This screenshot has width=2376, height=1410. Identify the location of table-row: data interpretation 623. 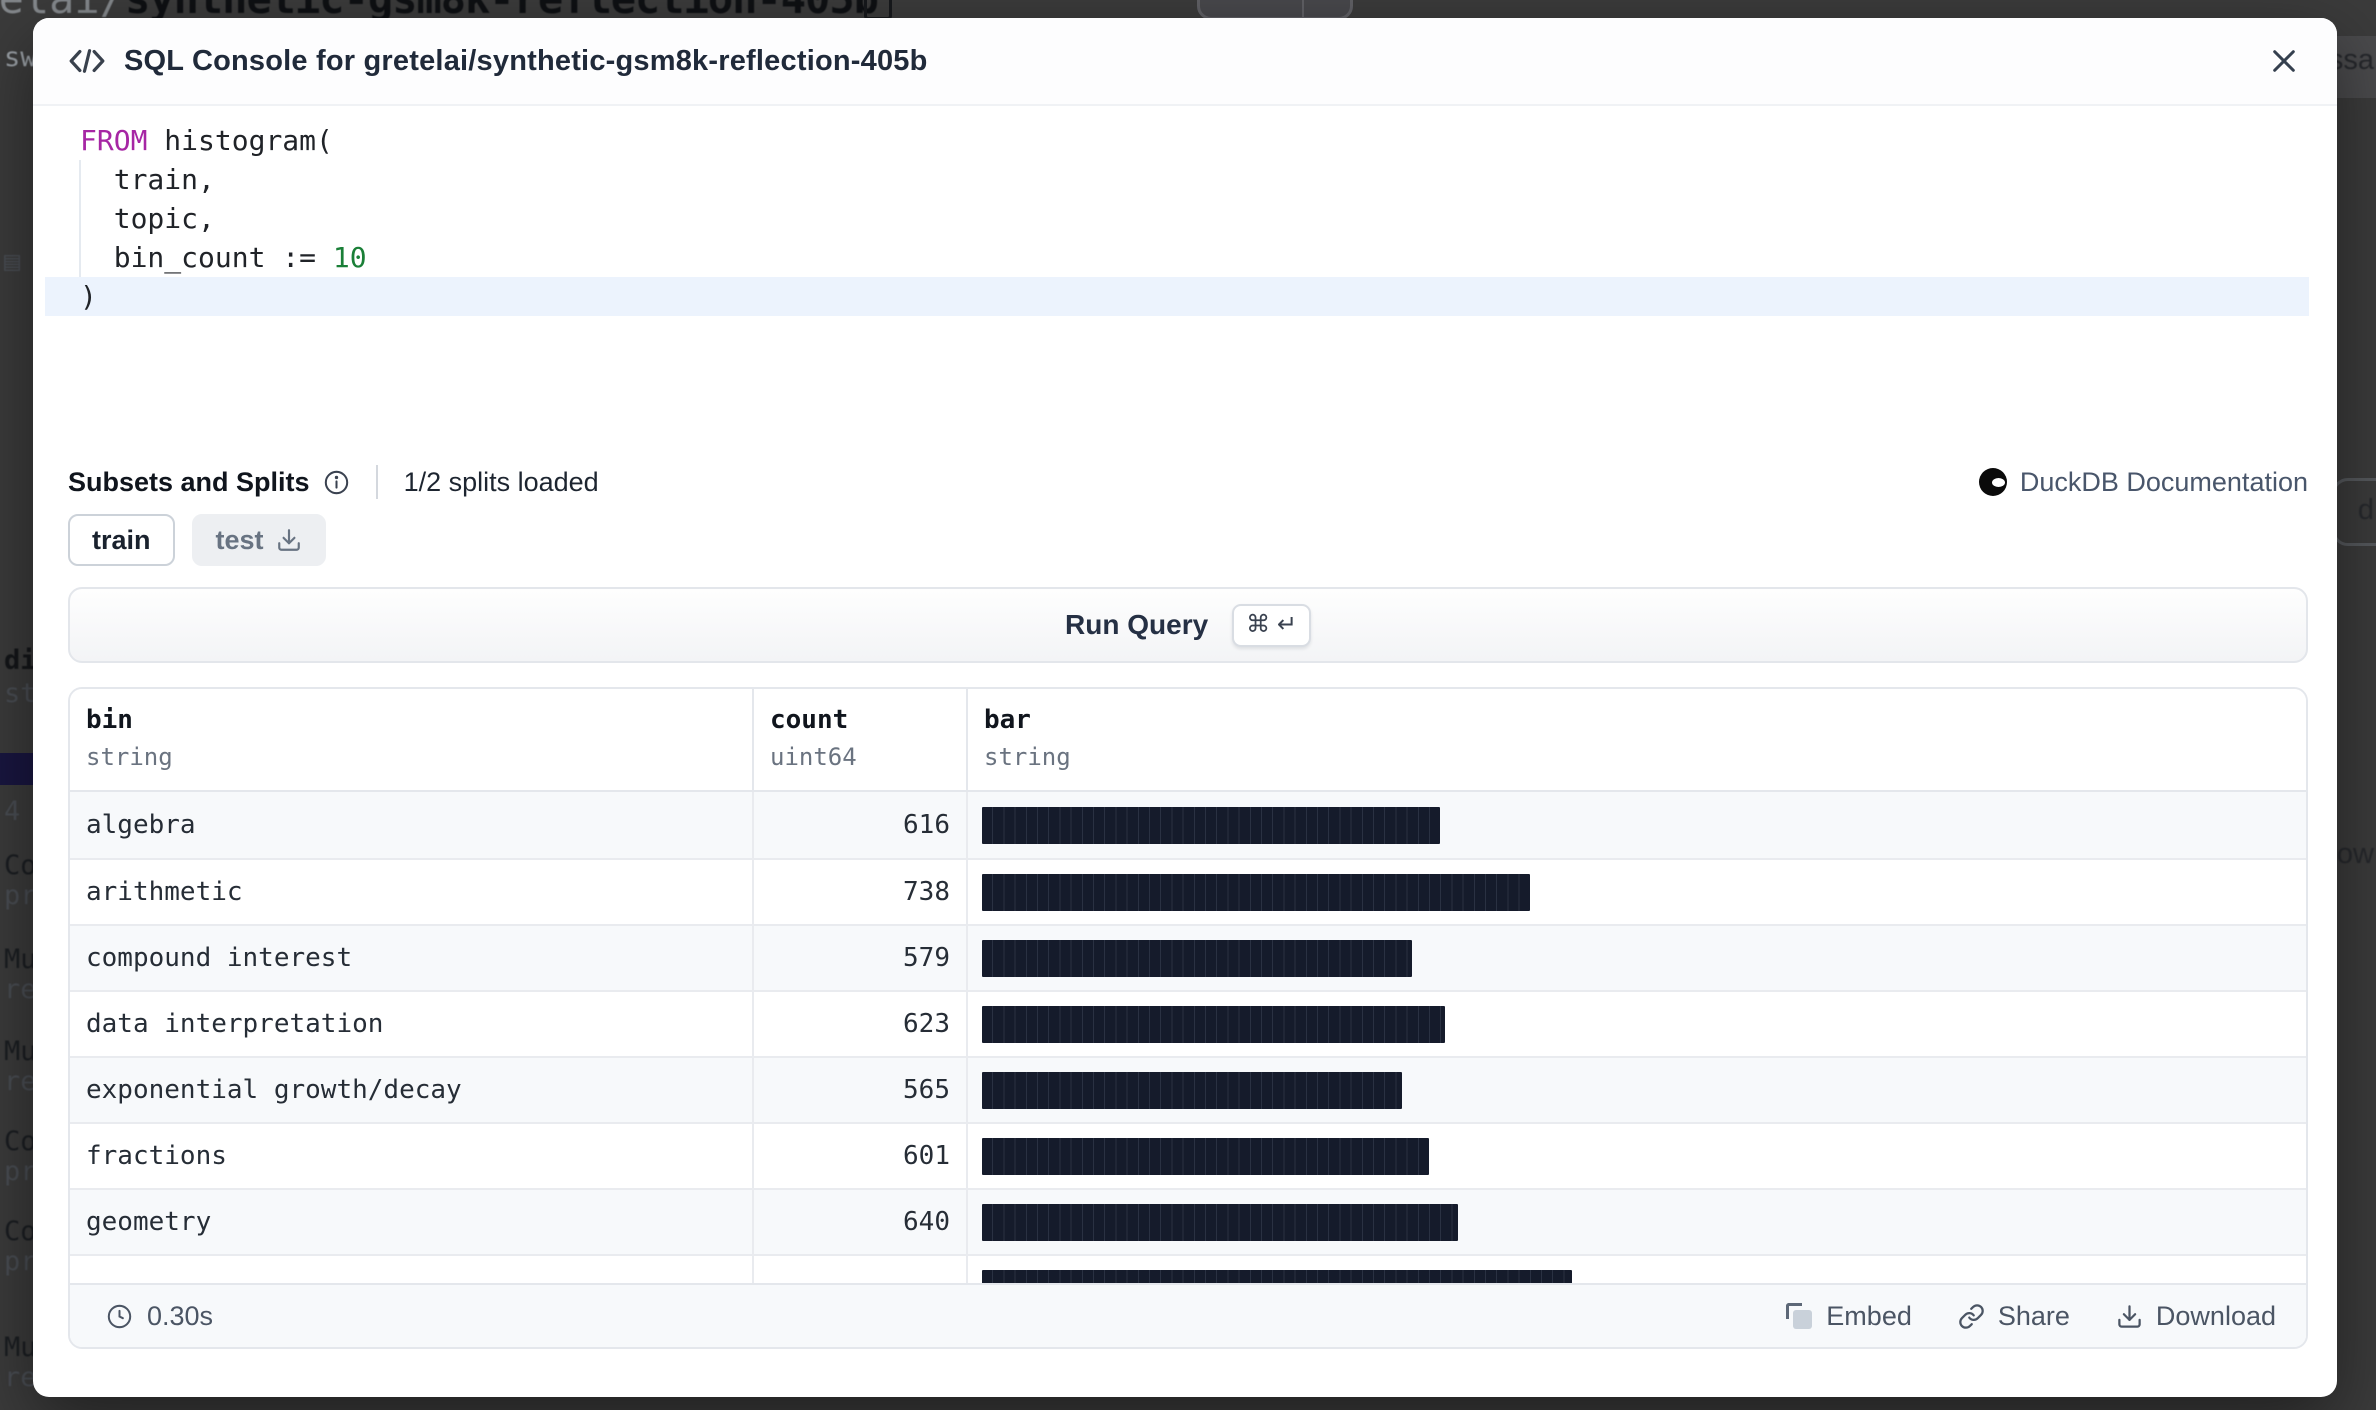
(1188, 1023).